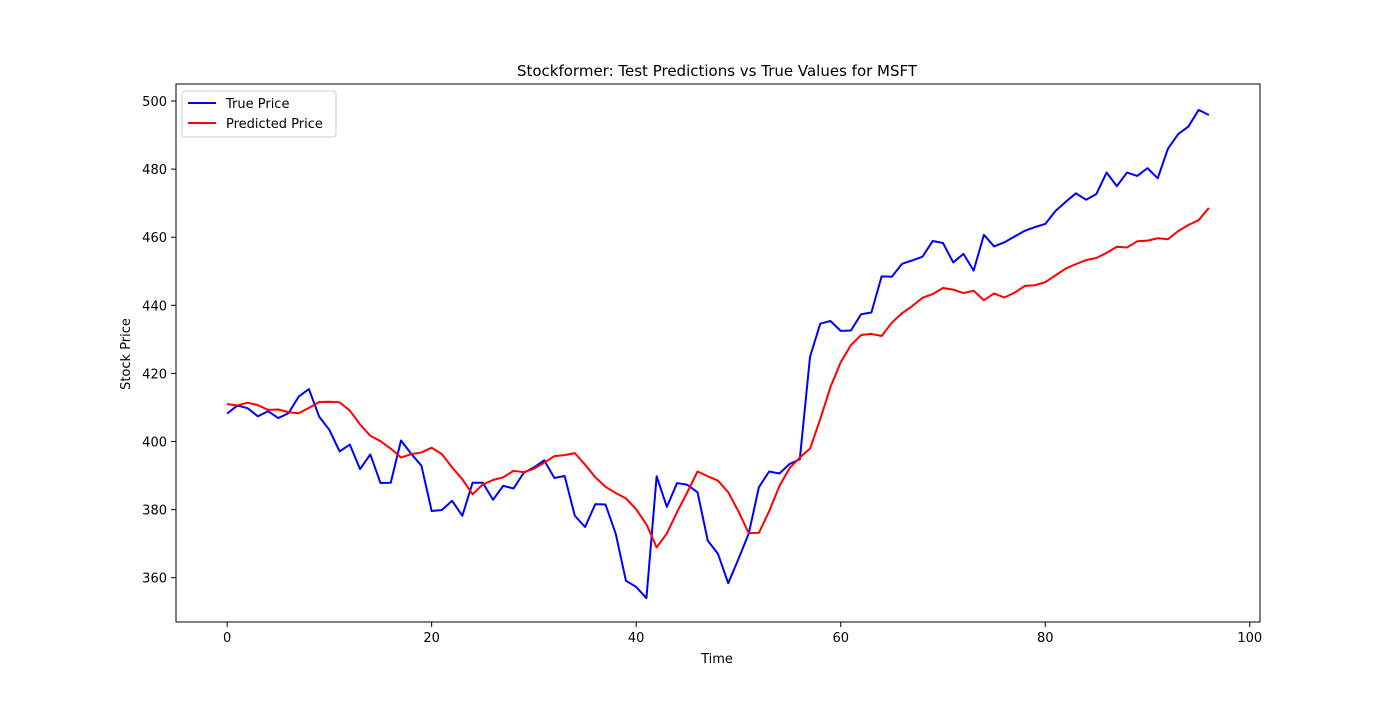 The width and height of the screenshot is (1400, 704). What do you see at coordinates (257, 104) in the screenshot?
I see `legend-true-price-label: True Price` at bounding box center [257, 104].